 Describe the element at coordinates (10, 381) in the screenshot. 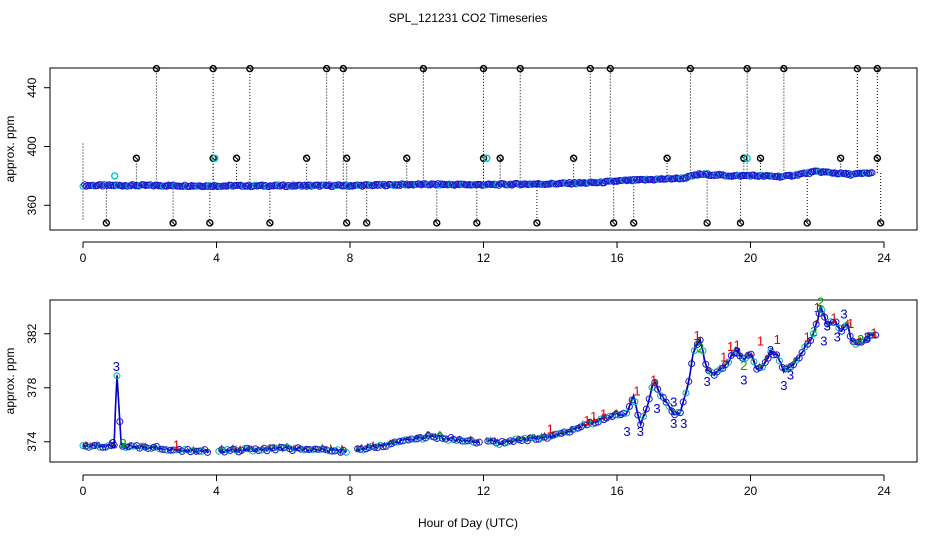

I see `bottom-y-axis-label: approx. ppm` at that location.